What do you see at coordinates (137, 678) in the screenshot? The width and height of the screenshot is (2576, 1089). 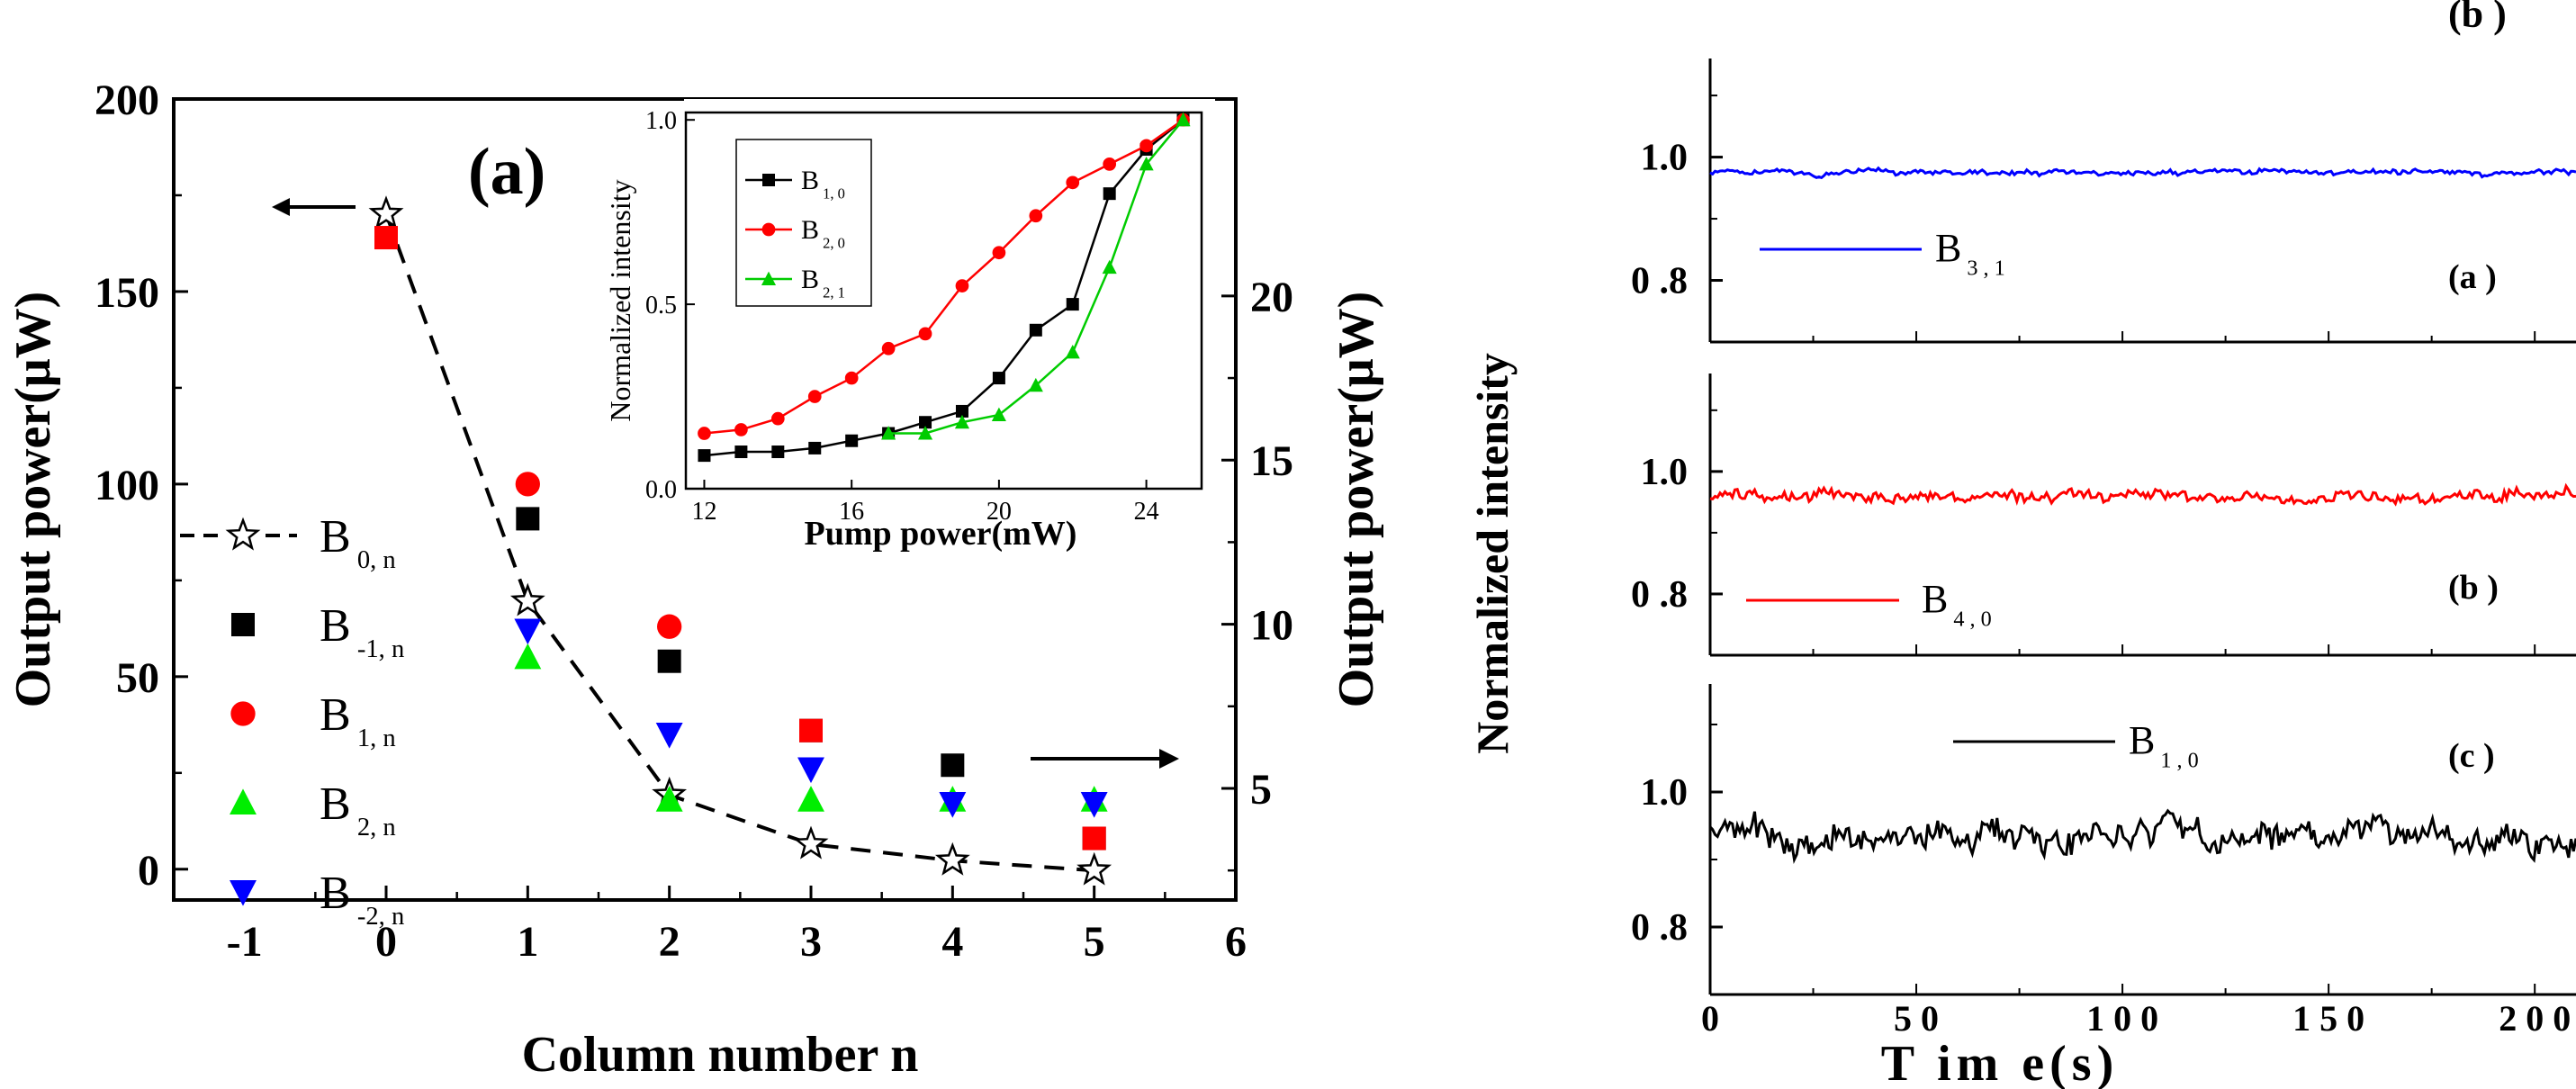 I see `y-left-tick-label: 50` at bounding box center [137, 678].